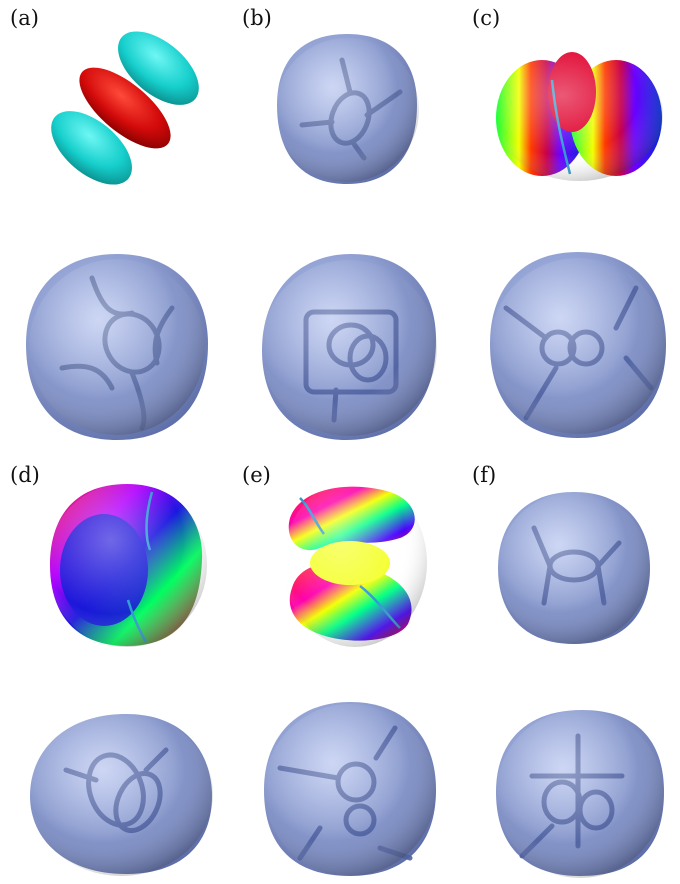 This screenshot has width=680, height=884. I want to click on panel-a-vortex-surface, so click(117, 346).